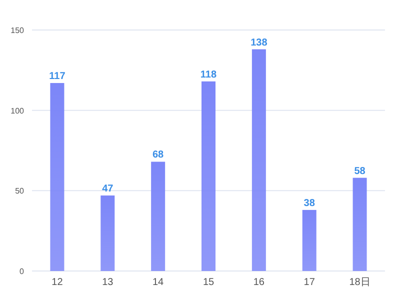 This screenshot has width=400, height=300. What do you see at coordinates (58, 282) in the screenshot?
I see `x-tick-label: 12` at bounding box center [58, 282].